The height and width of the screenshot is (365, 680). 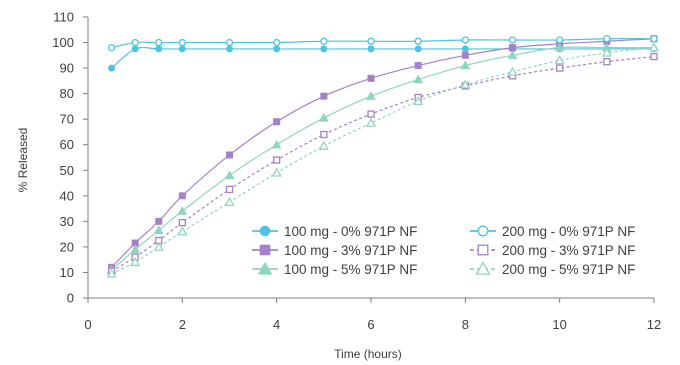 What do you see at coordinates (568, 231) in the screenshot?
I see `legend-label: 200 mg - 0% 971P NF` at bounding box center [568, 231].